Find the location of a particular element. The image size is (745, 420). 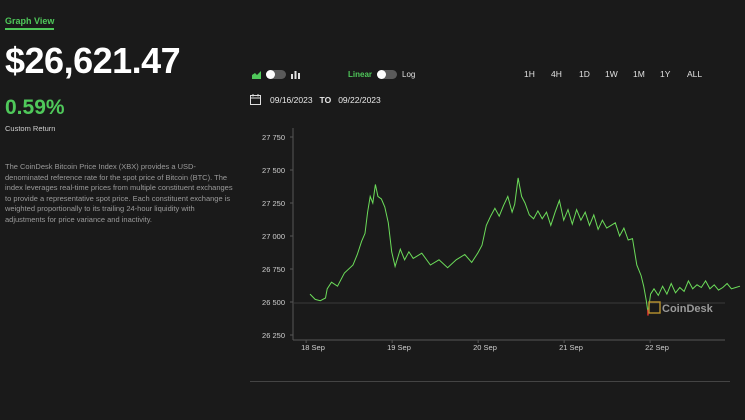

return-label: Custom Return is located at coordinates (30, 128).